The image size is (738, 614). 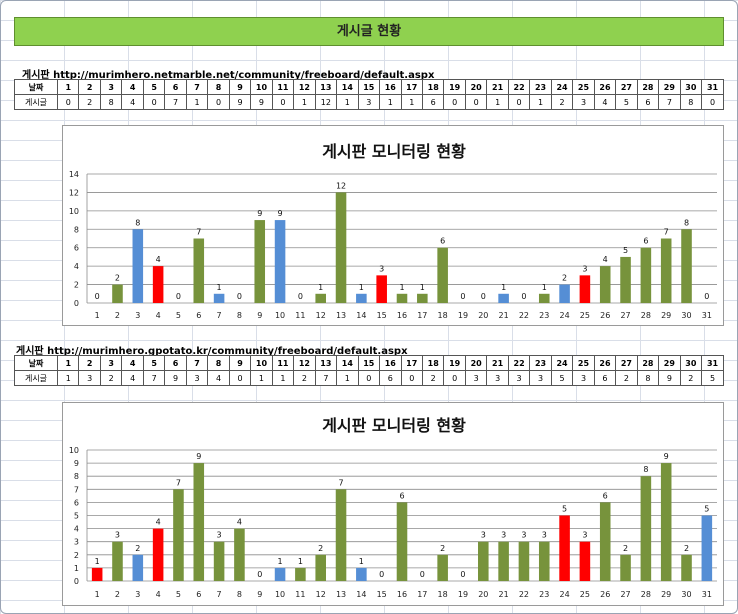 I want to click on x-tick-label: 10, so click(x=280, y=315).